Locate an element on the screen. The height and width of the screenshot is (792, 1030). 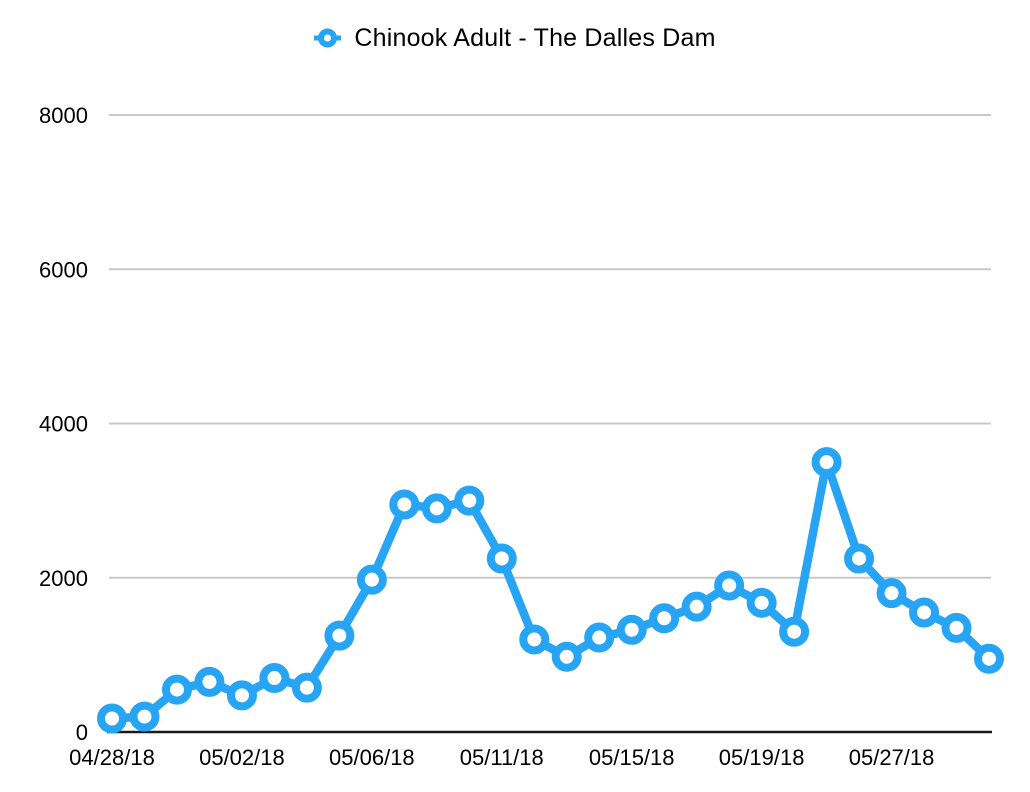
legend-series-label: Chinook Adult - The Dalles Dam is located at coordinates (535, 37).